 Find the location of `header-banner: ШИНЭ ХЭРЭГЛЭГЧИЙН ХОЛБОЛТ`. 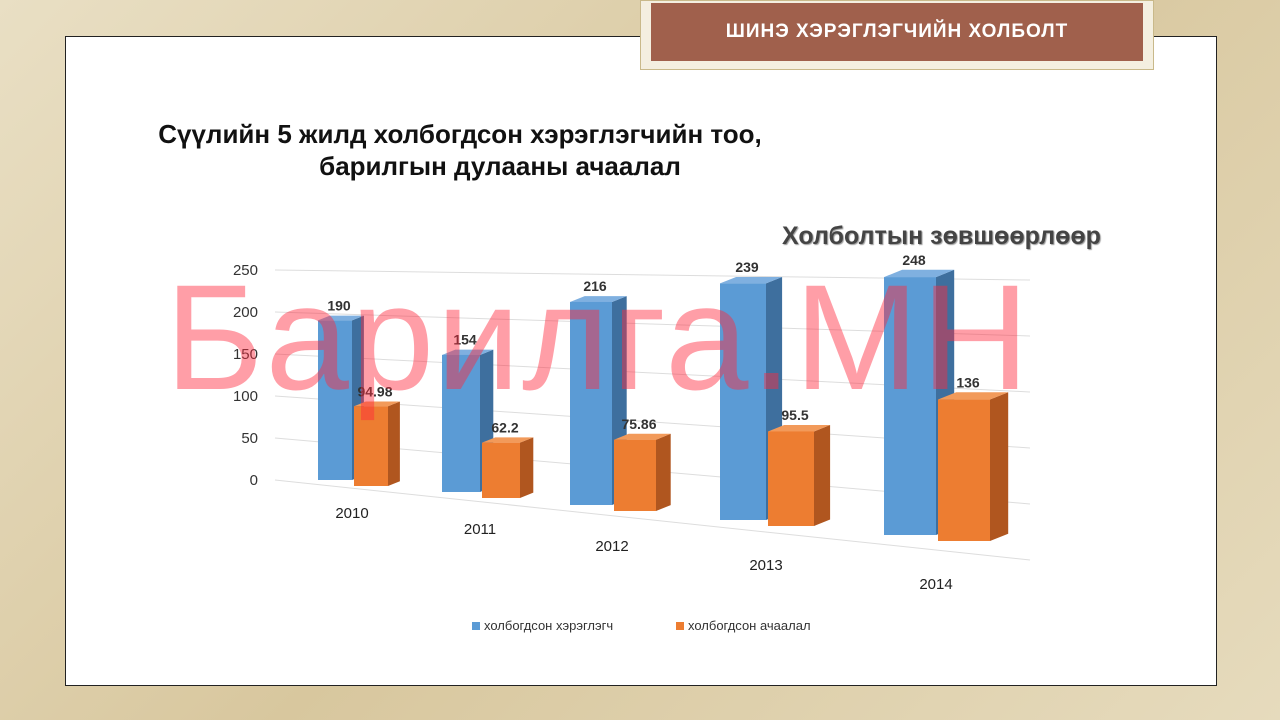

header-banner: ШИНЭ ХЭРЭГЛЭГЧИЙН ХОЛБОЛТ is located at coordinates (897, 35).